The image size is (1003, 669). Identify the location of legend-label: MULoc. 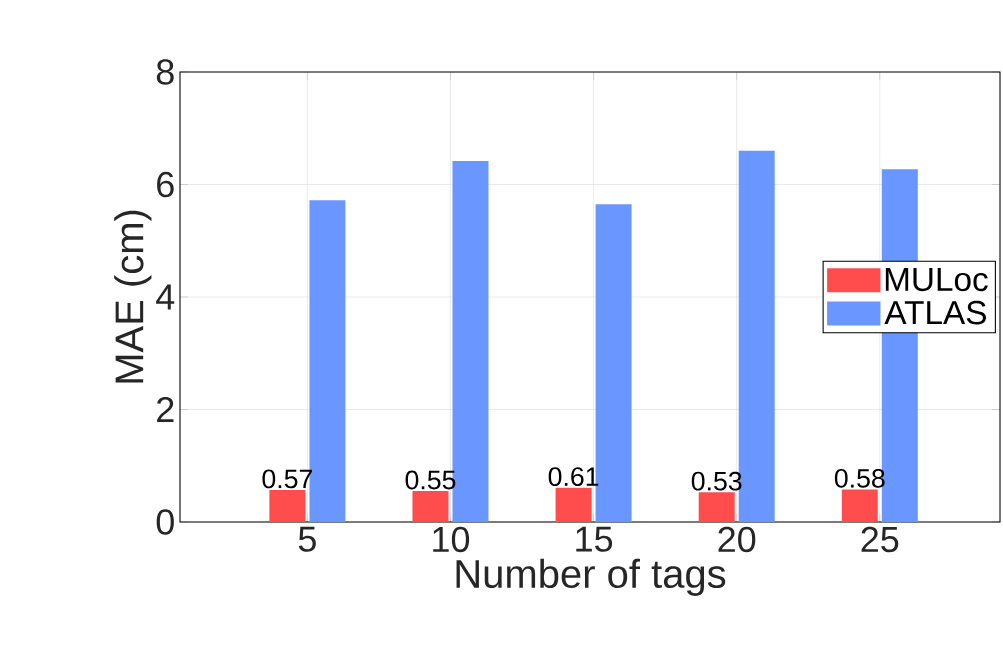
(936, 279).